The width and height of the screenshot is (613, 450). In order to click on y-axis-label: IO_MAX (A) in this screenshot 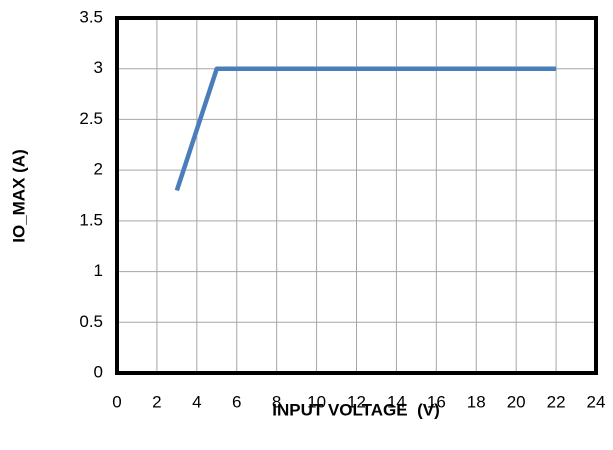, I will do `click(18, 196)`.